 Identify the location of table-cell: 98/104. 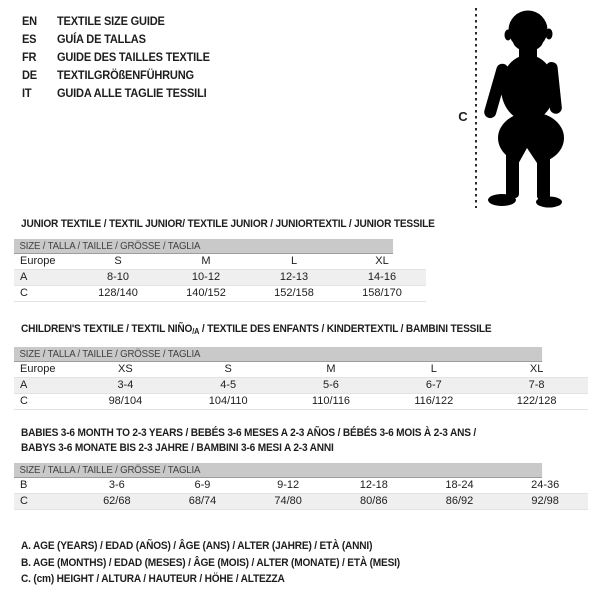
(125, 401).